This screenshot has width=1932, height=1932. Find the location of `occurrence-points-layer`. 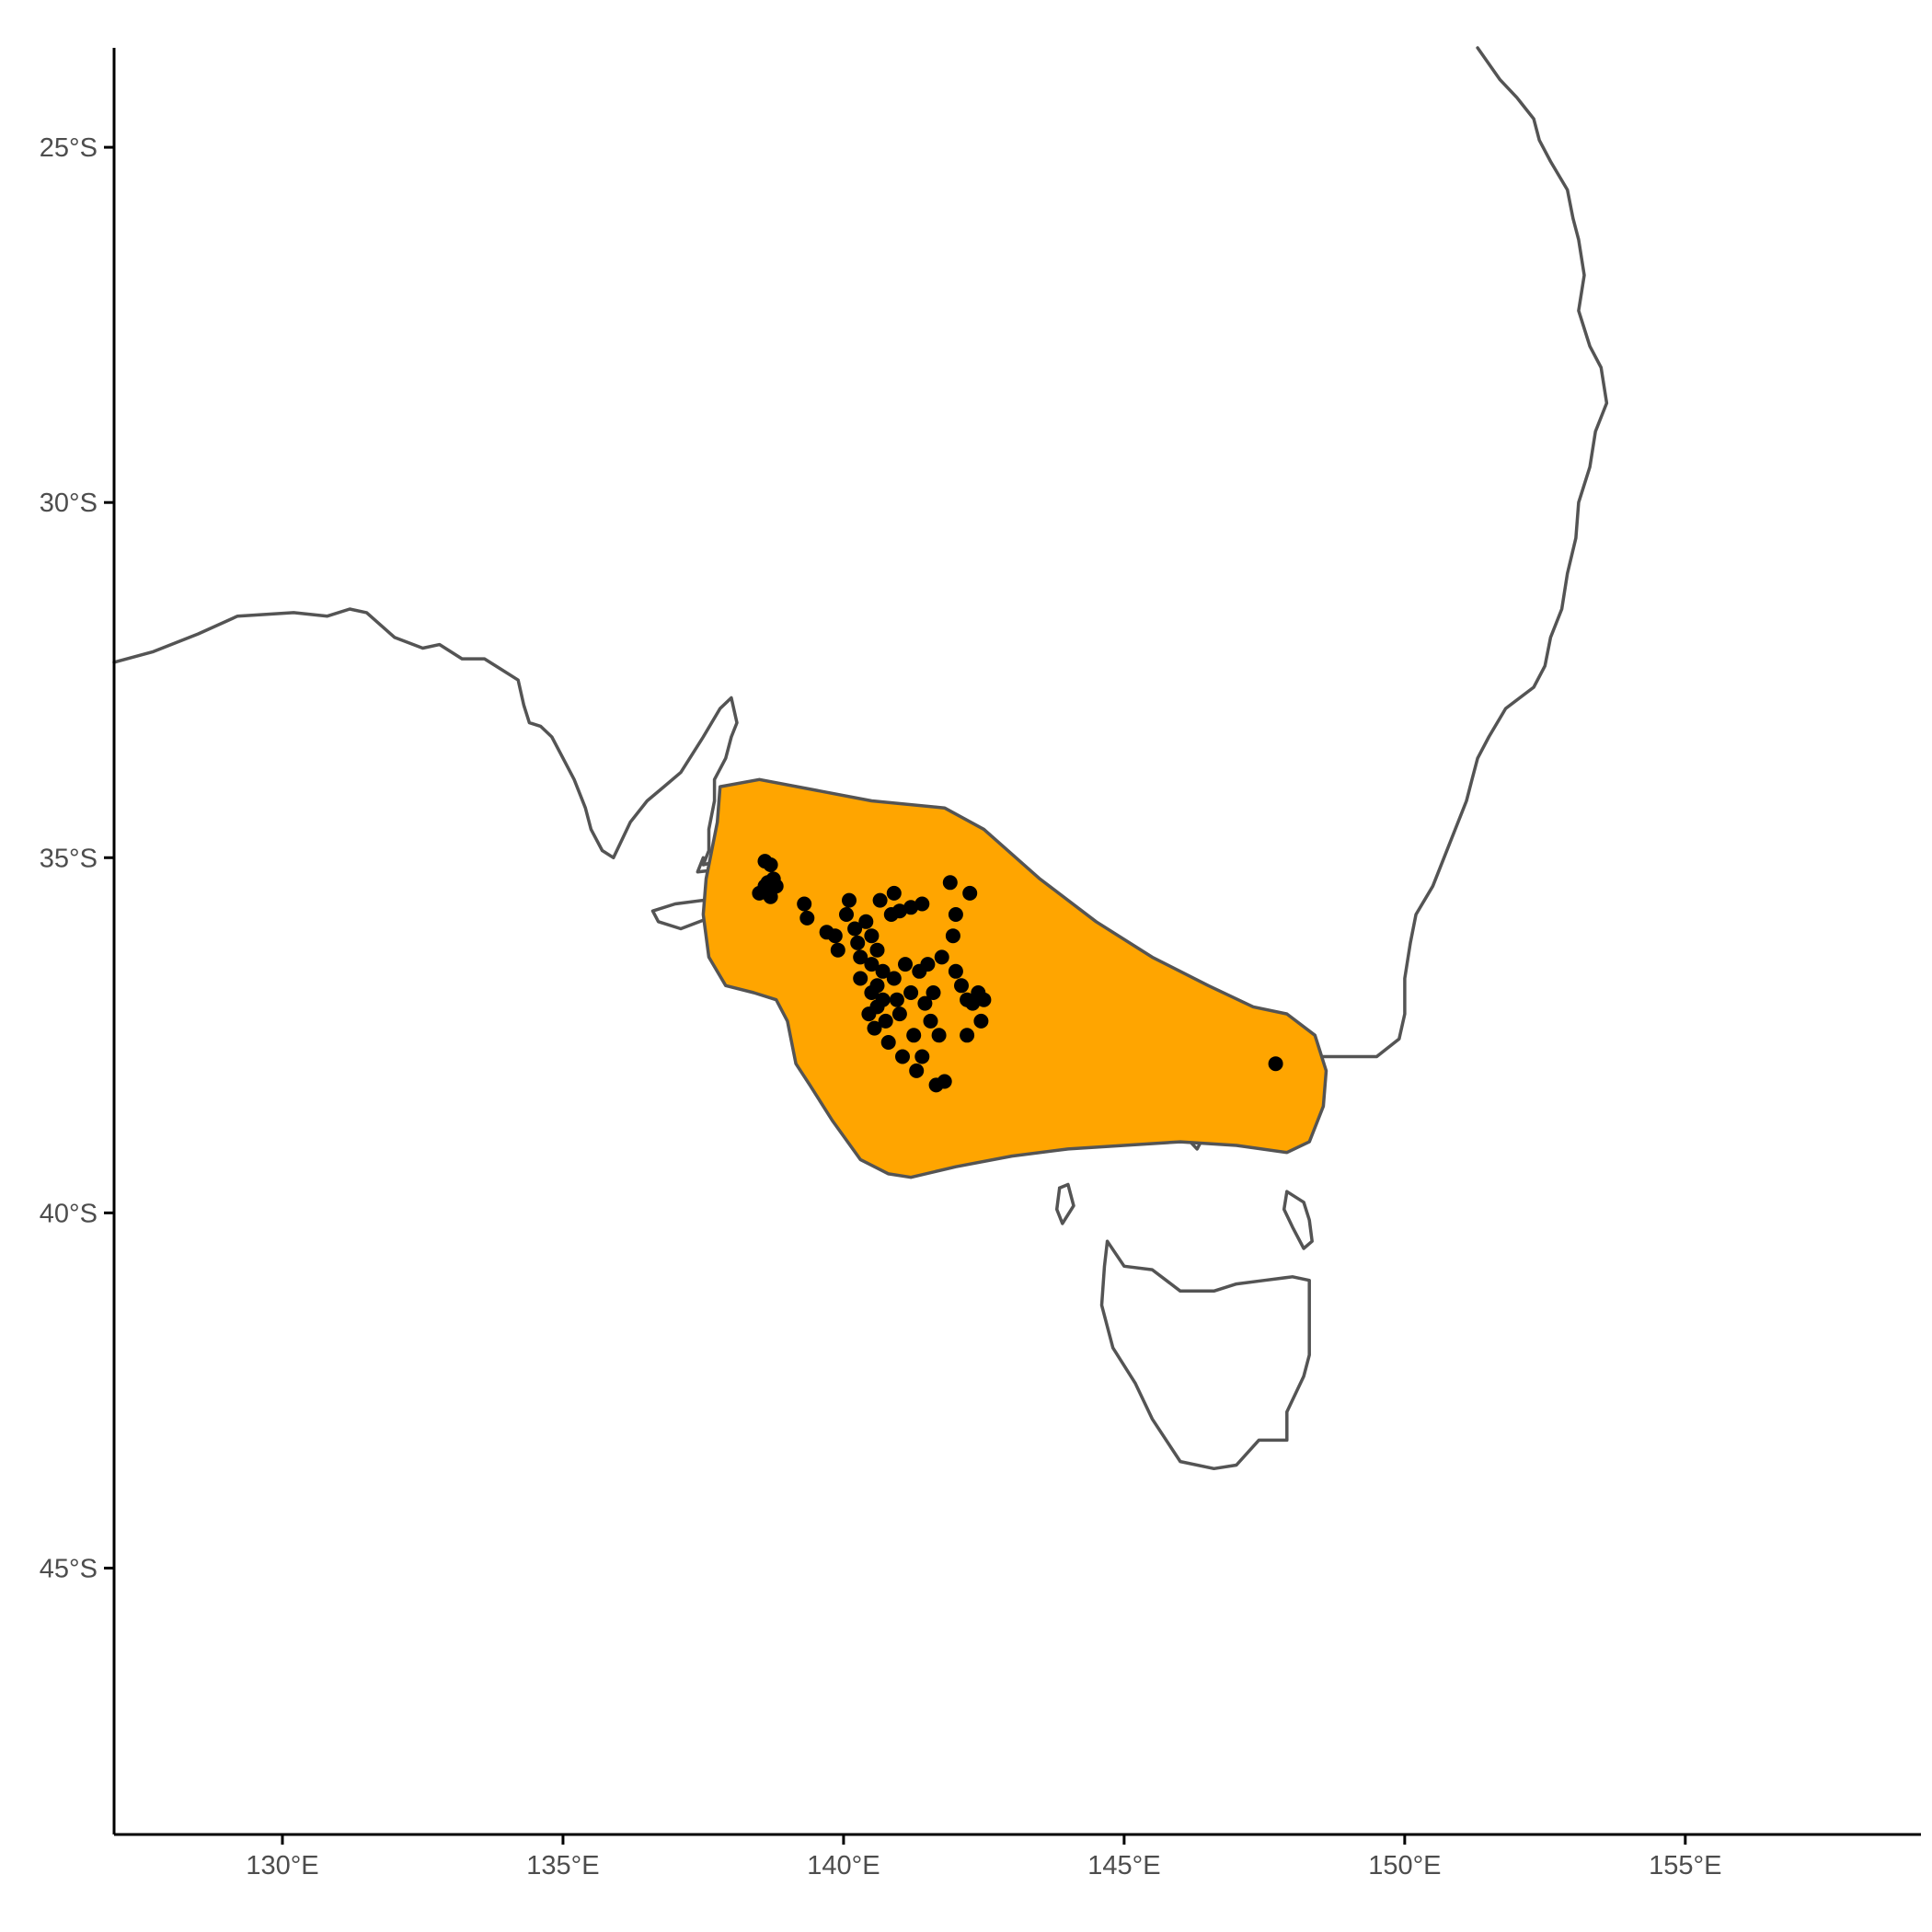

occurrence-points-layer is located at coordinates (1018, 974).